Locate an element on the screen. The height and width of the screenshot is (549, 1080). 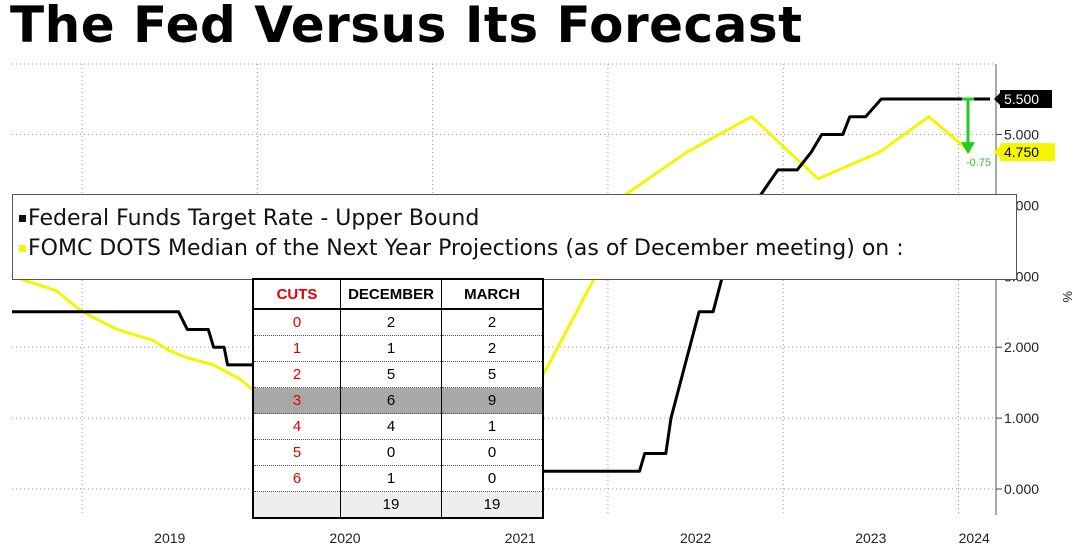
last-value-tag-fed is located at coordinates (1026, 99).